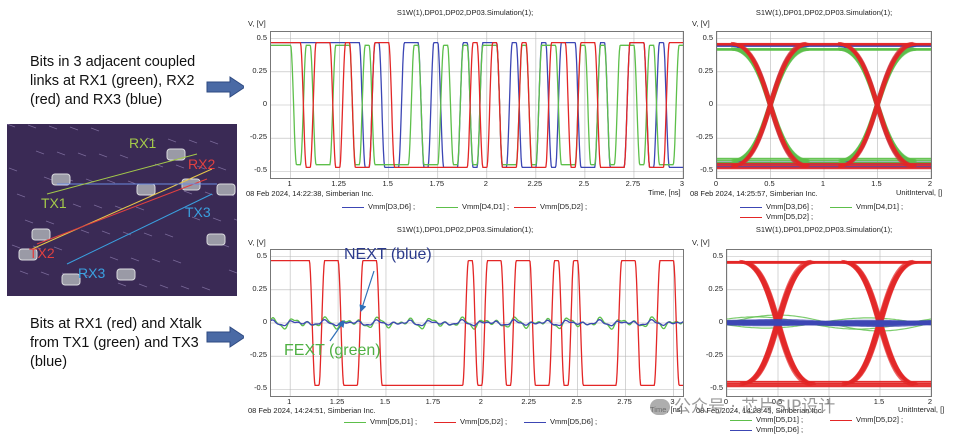  Describe the element at coordinates (367, 291) in the screenshot. I see `arrow-next` at that location.